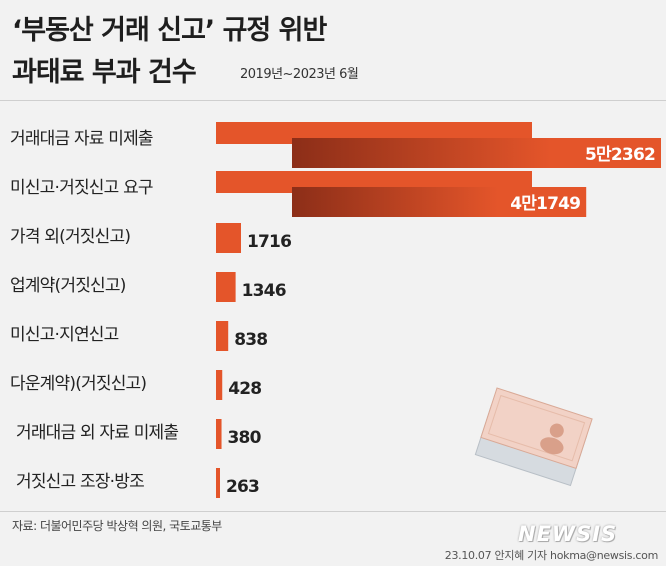  Describe the element at coordinates (68, 286) in the screenshot. I see `category-label: 업계약(거짓신고)` at that location.